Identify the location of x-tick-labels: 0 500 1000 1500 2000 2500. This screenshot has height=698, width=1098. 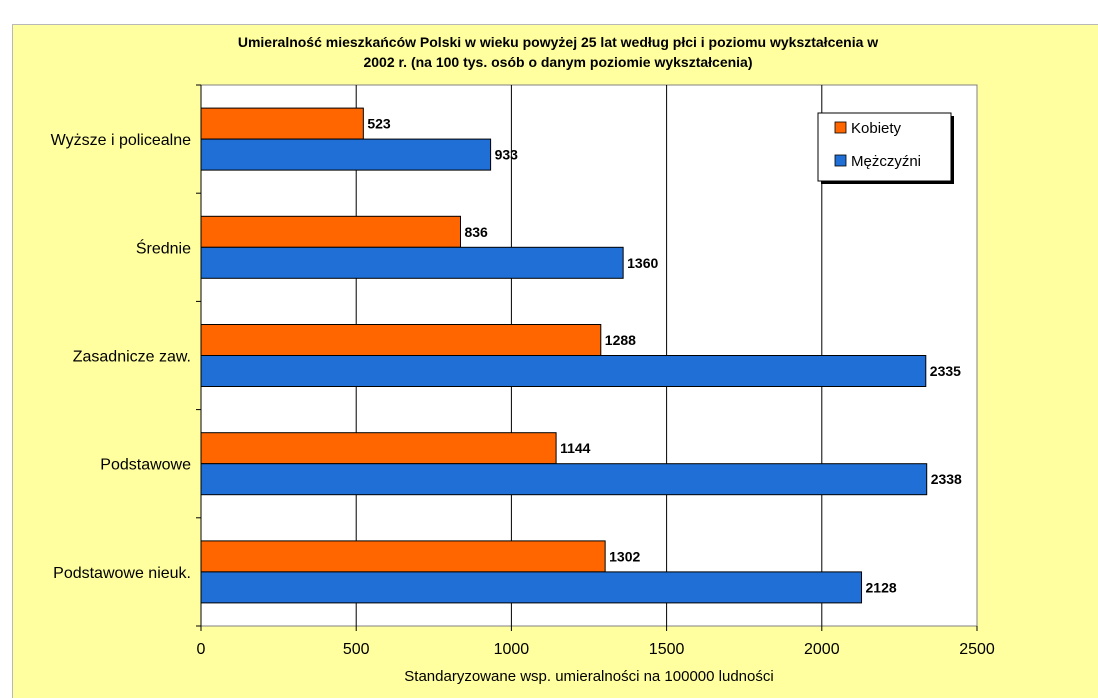
(596, 649).